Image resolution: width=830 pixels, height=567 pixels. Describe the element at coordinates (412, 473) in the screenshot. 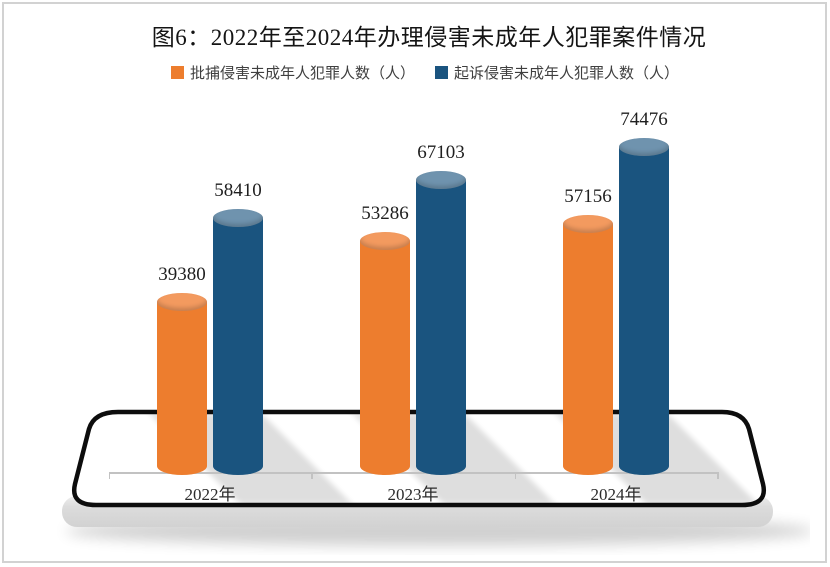

I see `x-axis-line` at that location.